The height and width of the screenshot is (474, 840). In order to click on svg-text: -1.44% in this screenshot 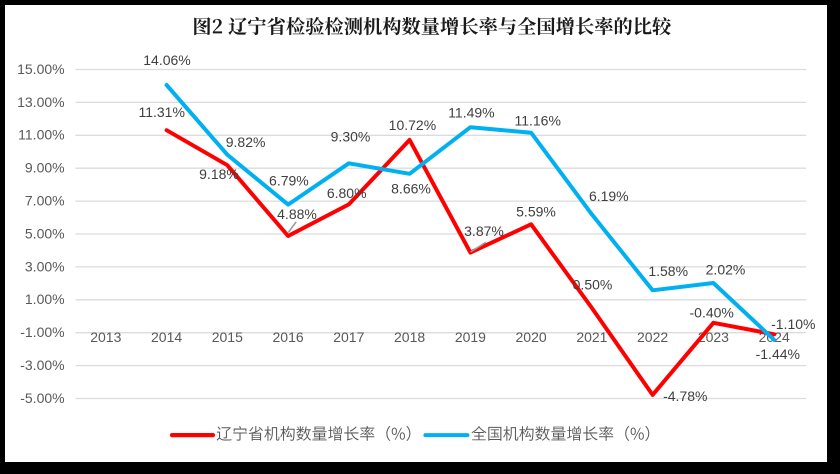, I will do `click(778, 354)`.